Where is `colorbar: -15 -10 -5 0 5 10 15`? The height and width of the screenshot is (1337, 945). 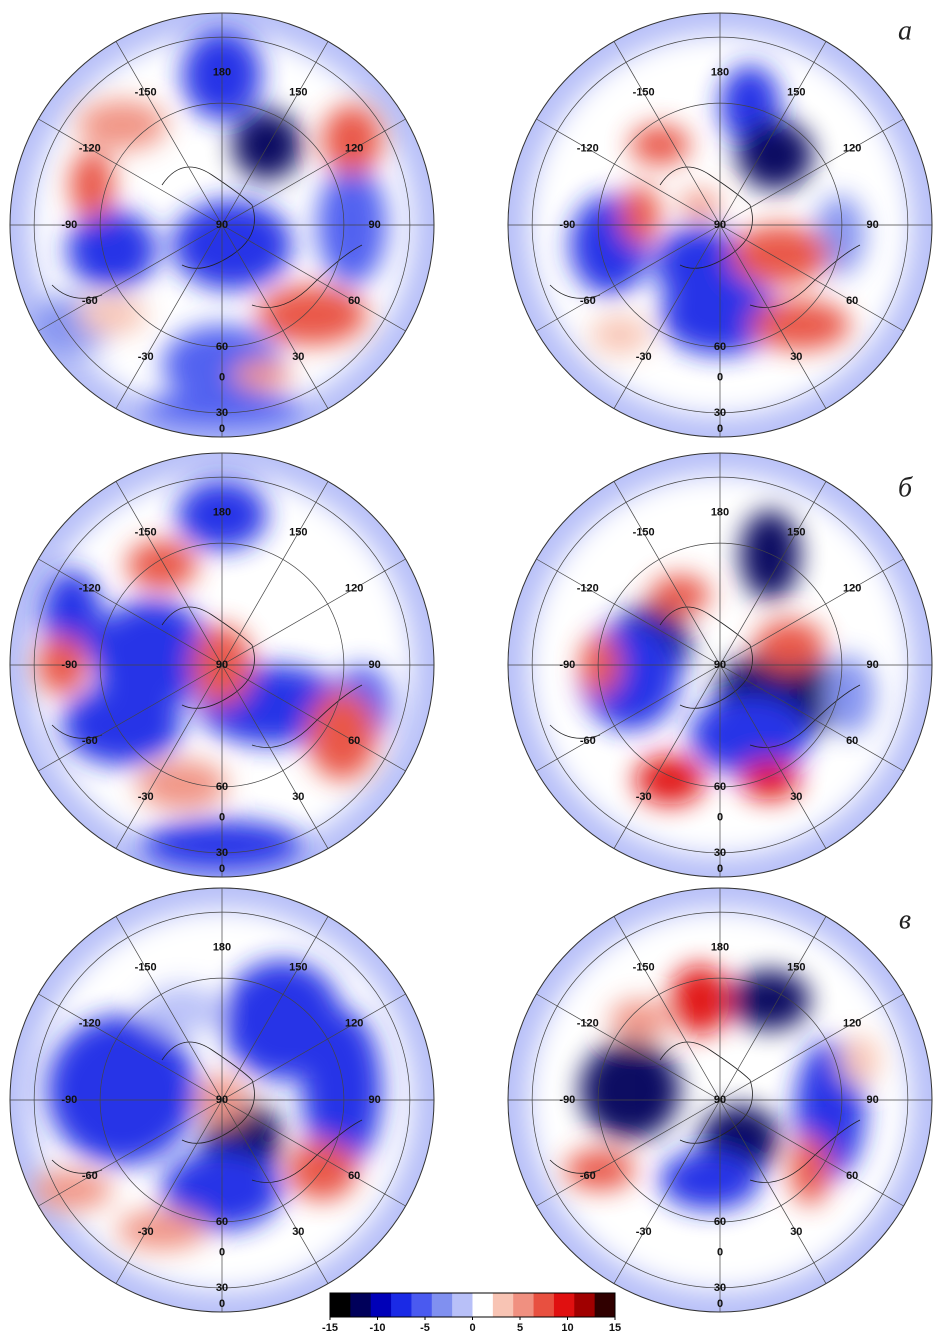 colorbar: -15 -10 -5 0 5 10 15 is located at coordinates (471, 1313).